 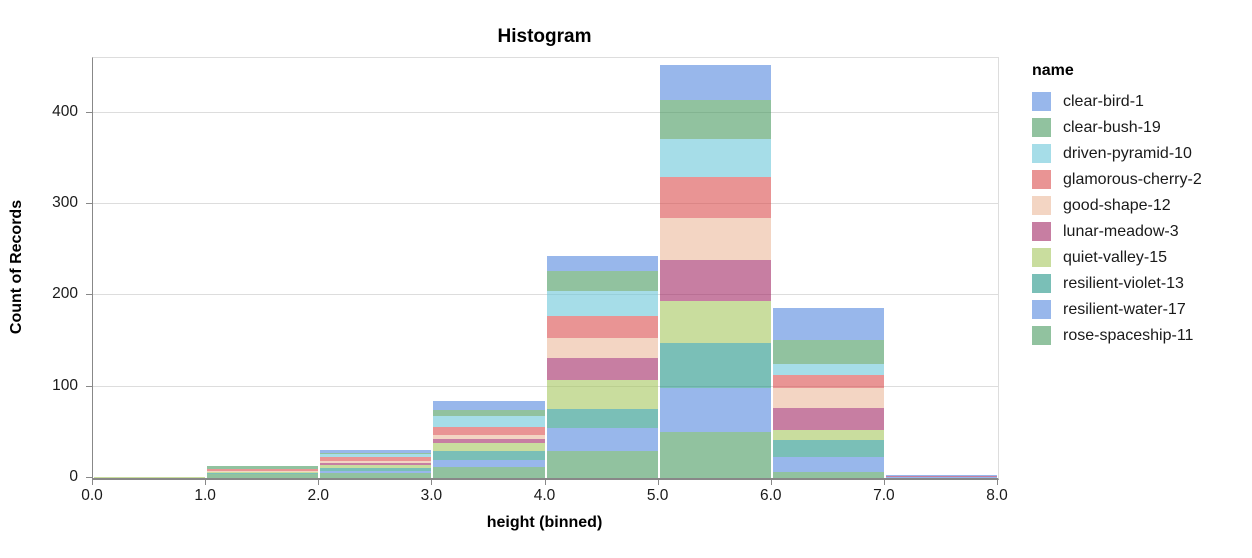 I want to click on y-axis-tick-label: 0, so click(x=73, y=476).